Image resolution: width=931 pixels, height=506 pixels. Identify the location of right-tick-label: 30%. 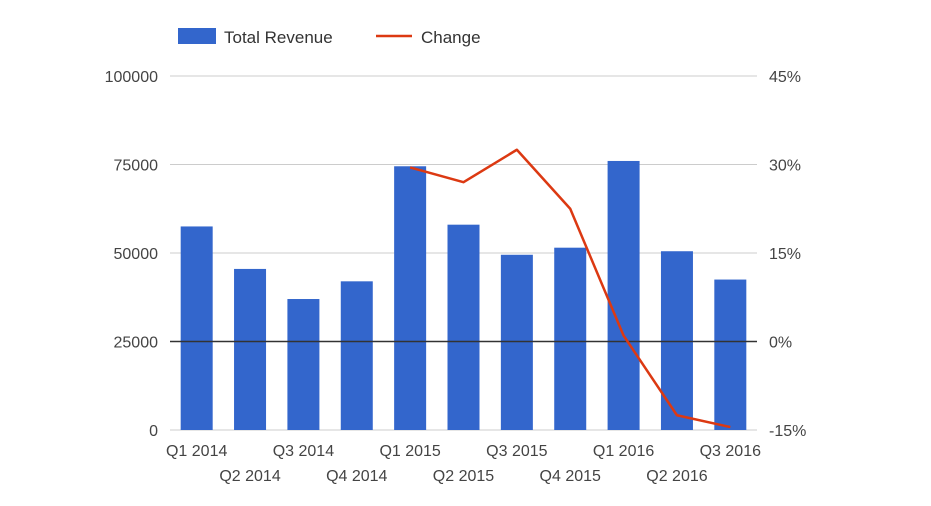
(785, 166).